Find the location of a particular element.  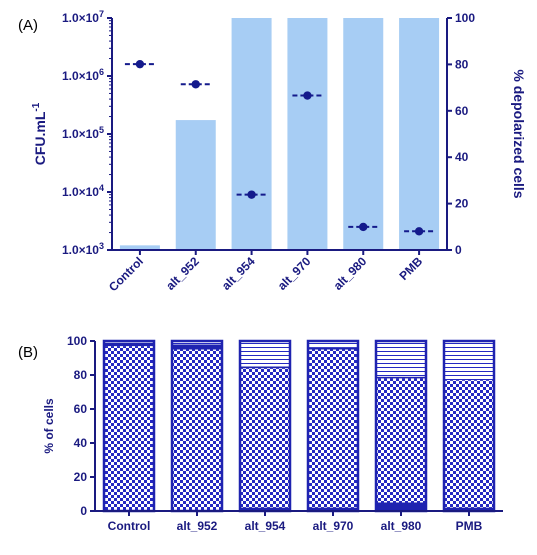

cfu-point-pmb is located at coordinates (419, 231).